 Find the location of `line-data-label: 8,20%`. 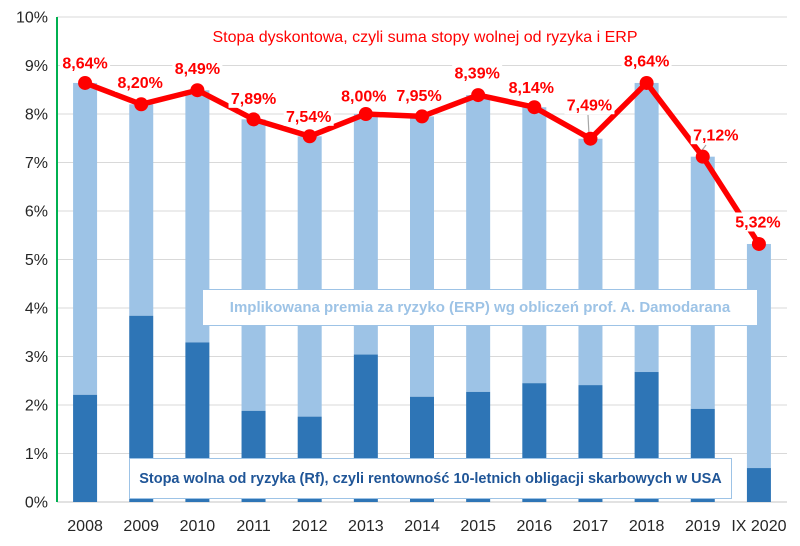

line-data-label: 8,20% is located at coordinates (140, 83).